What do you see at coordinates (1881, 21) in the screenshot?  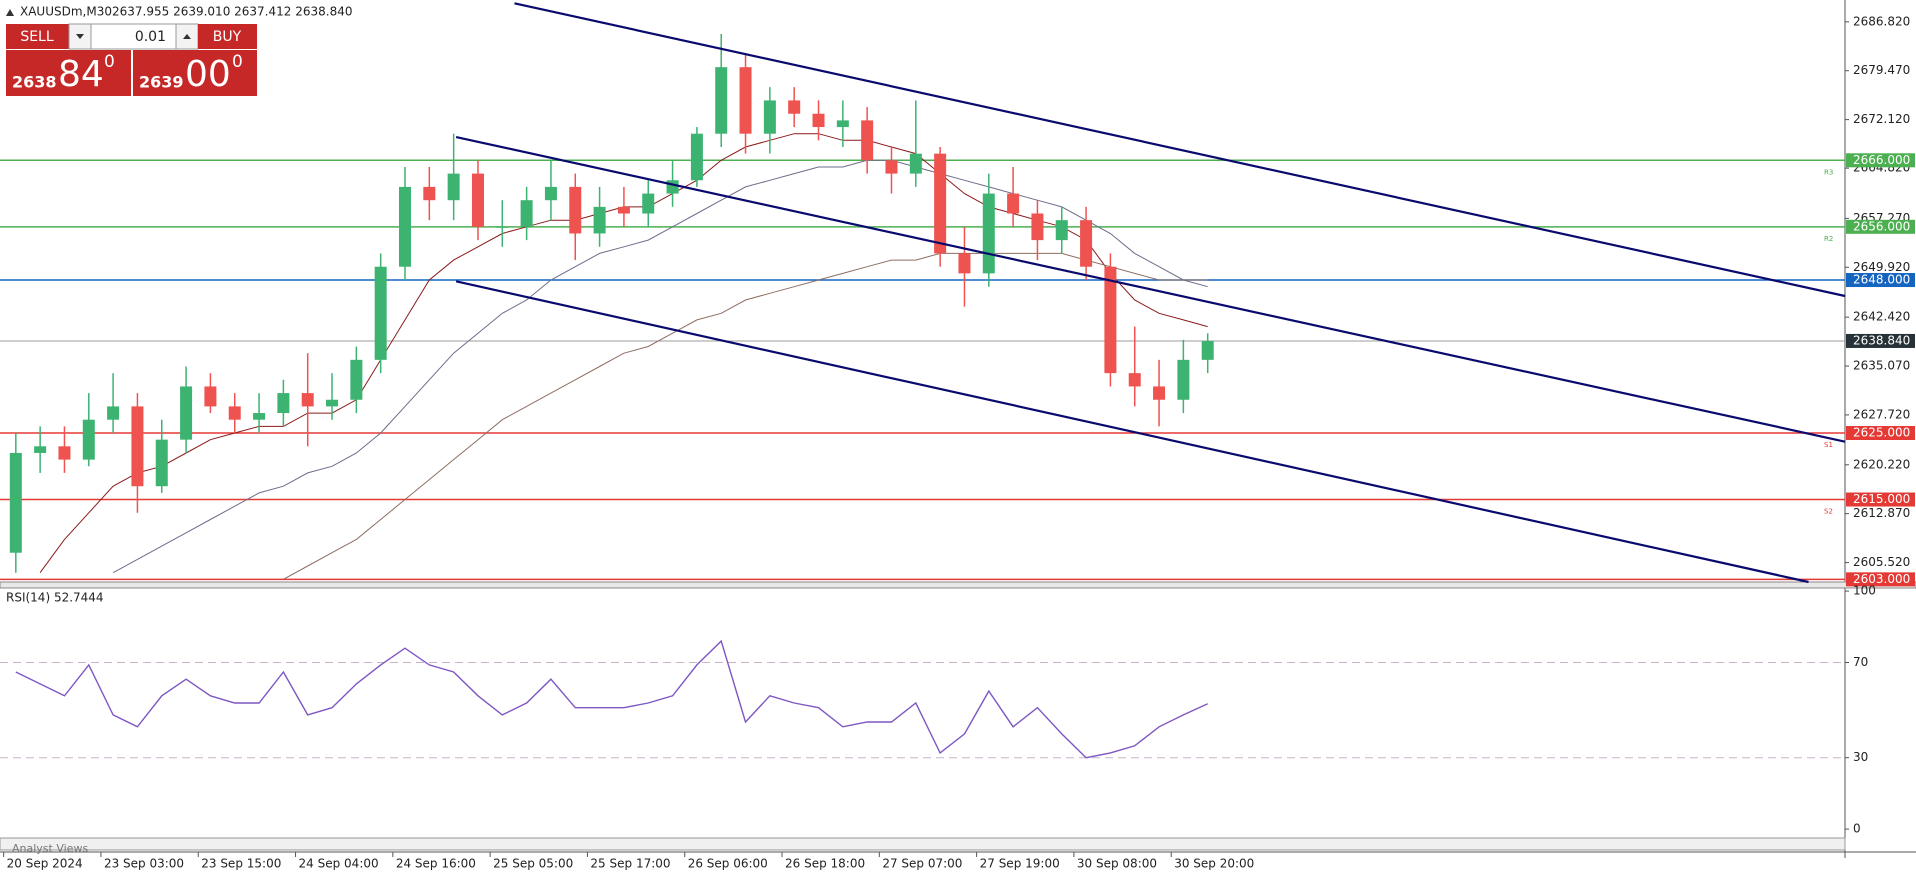 I see `y-tick-label: 2686.820` at bounding box center [1881, 21].